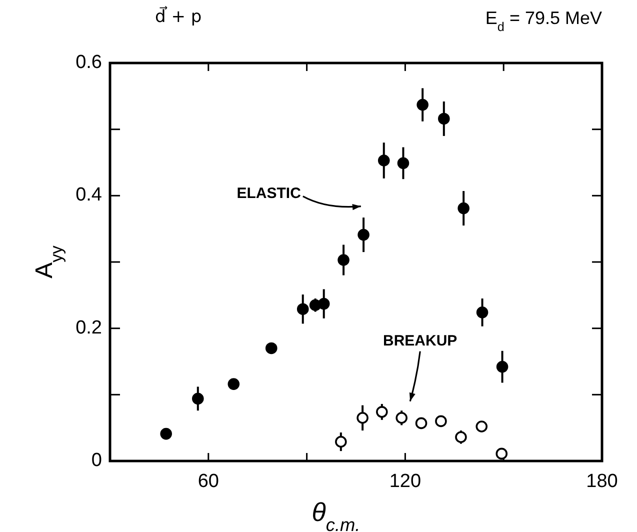  What do you see at coordinates (405, 481) in the screenshot?
I see `x-tick-label: 120` at bounding box center [405, 481].